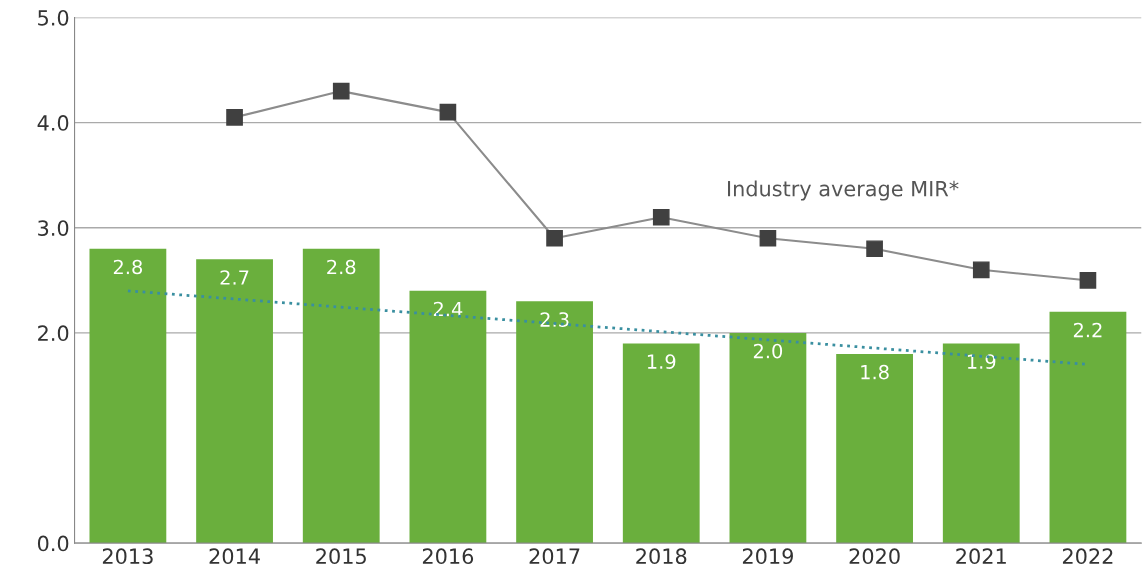 Image resolution: width=1147 pixels, height=584 pixels. I want to click on x-tick-label: 2017, so click(554, 556).